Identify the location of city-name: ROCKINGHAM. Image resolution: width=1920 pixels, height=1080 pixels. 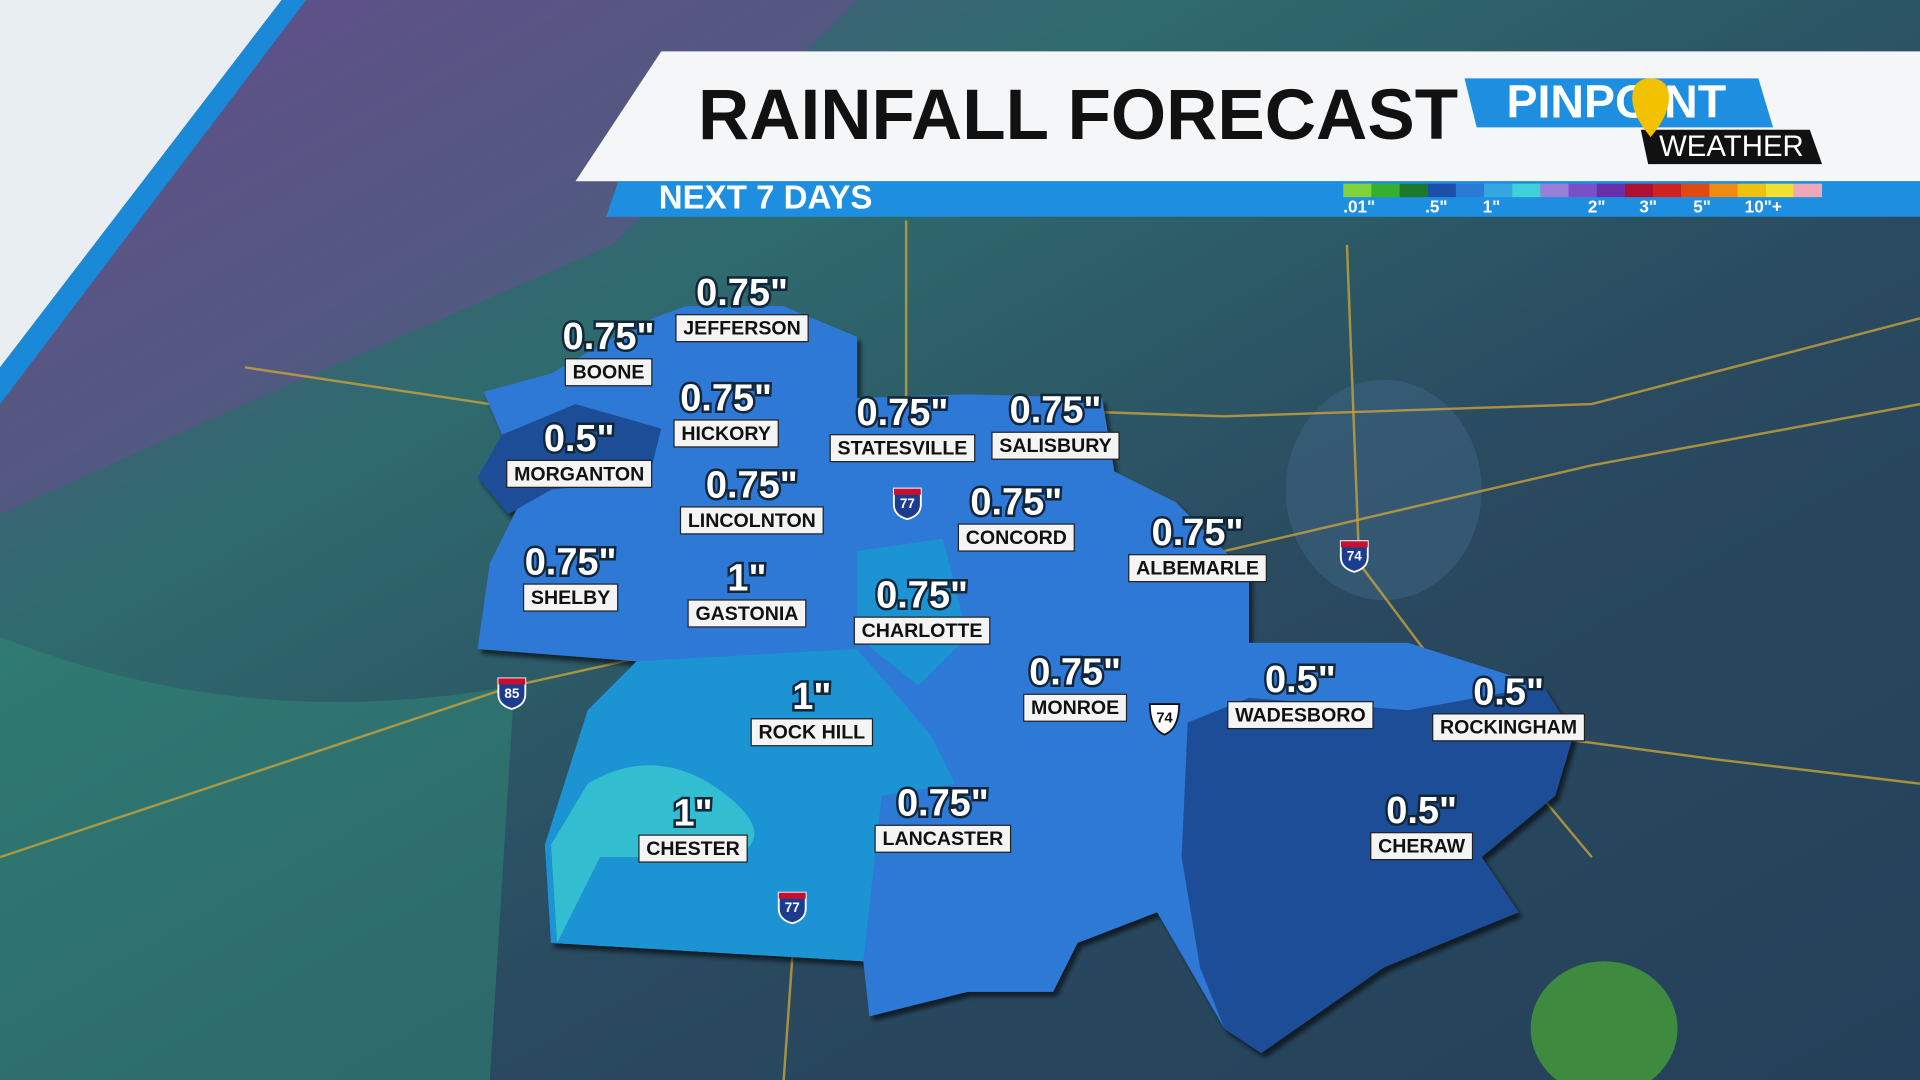
(1508, 728).